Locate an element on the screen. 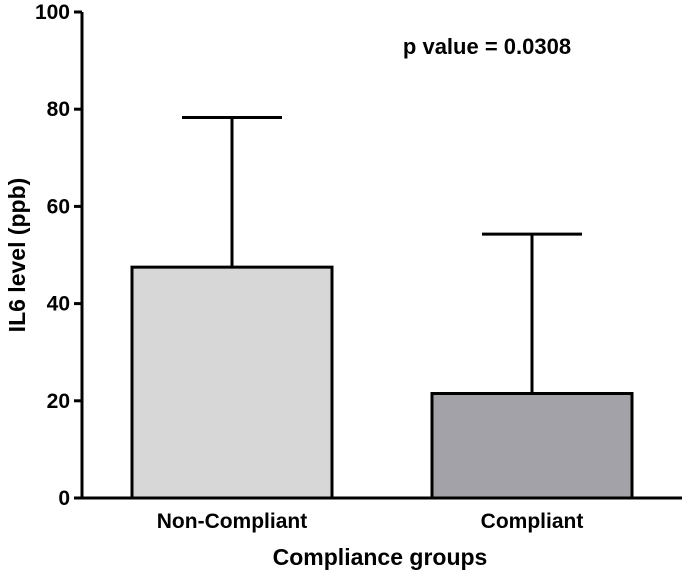  x-axis-title: Compliance groups is located at coordinates (380, 557).